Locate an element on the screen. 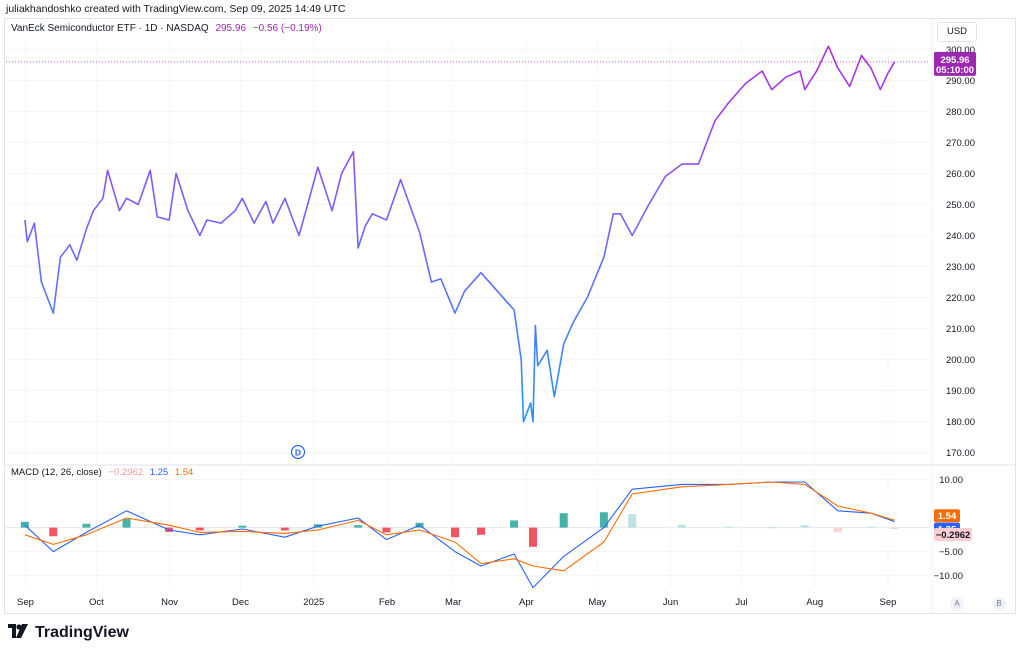 This screenshot has width=1024, height=654. price-tick-label: 240.00 is located at coordinates (960, 236).